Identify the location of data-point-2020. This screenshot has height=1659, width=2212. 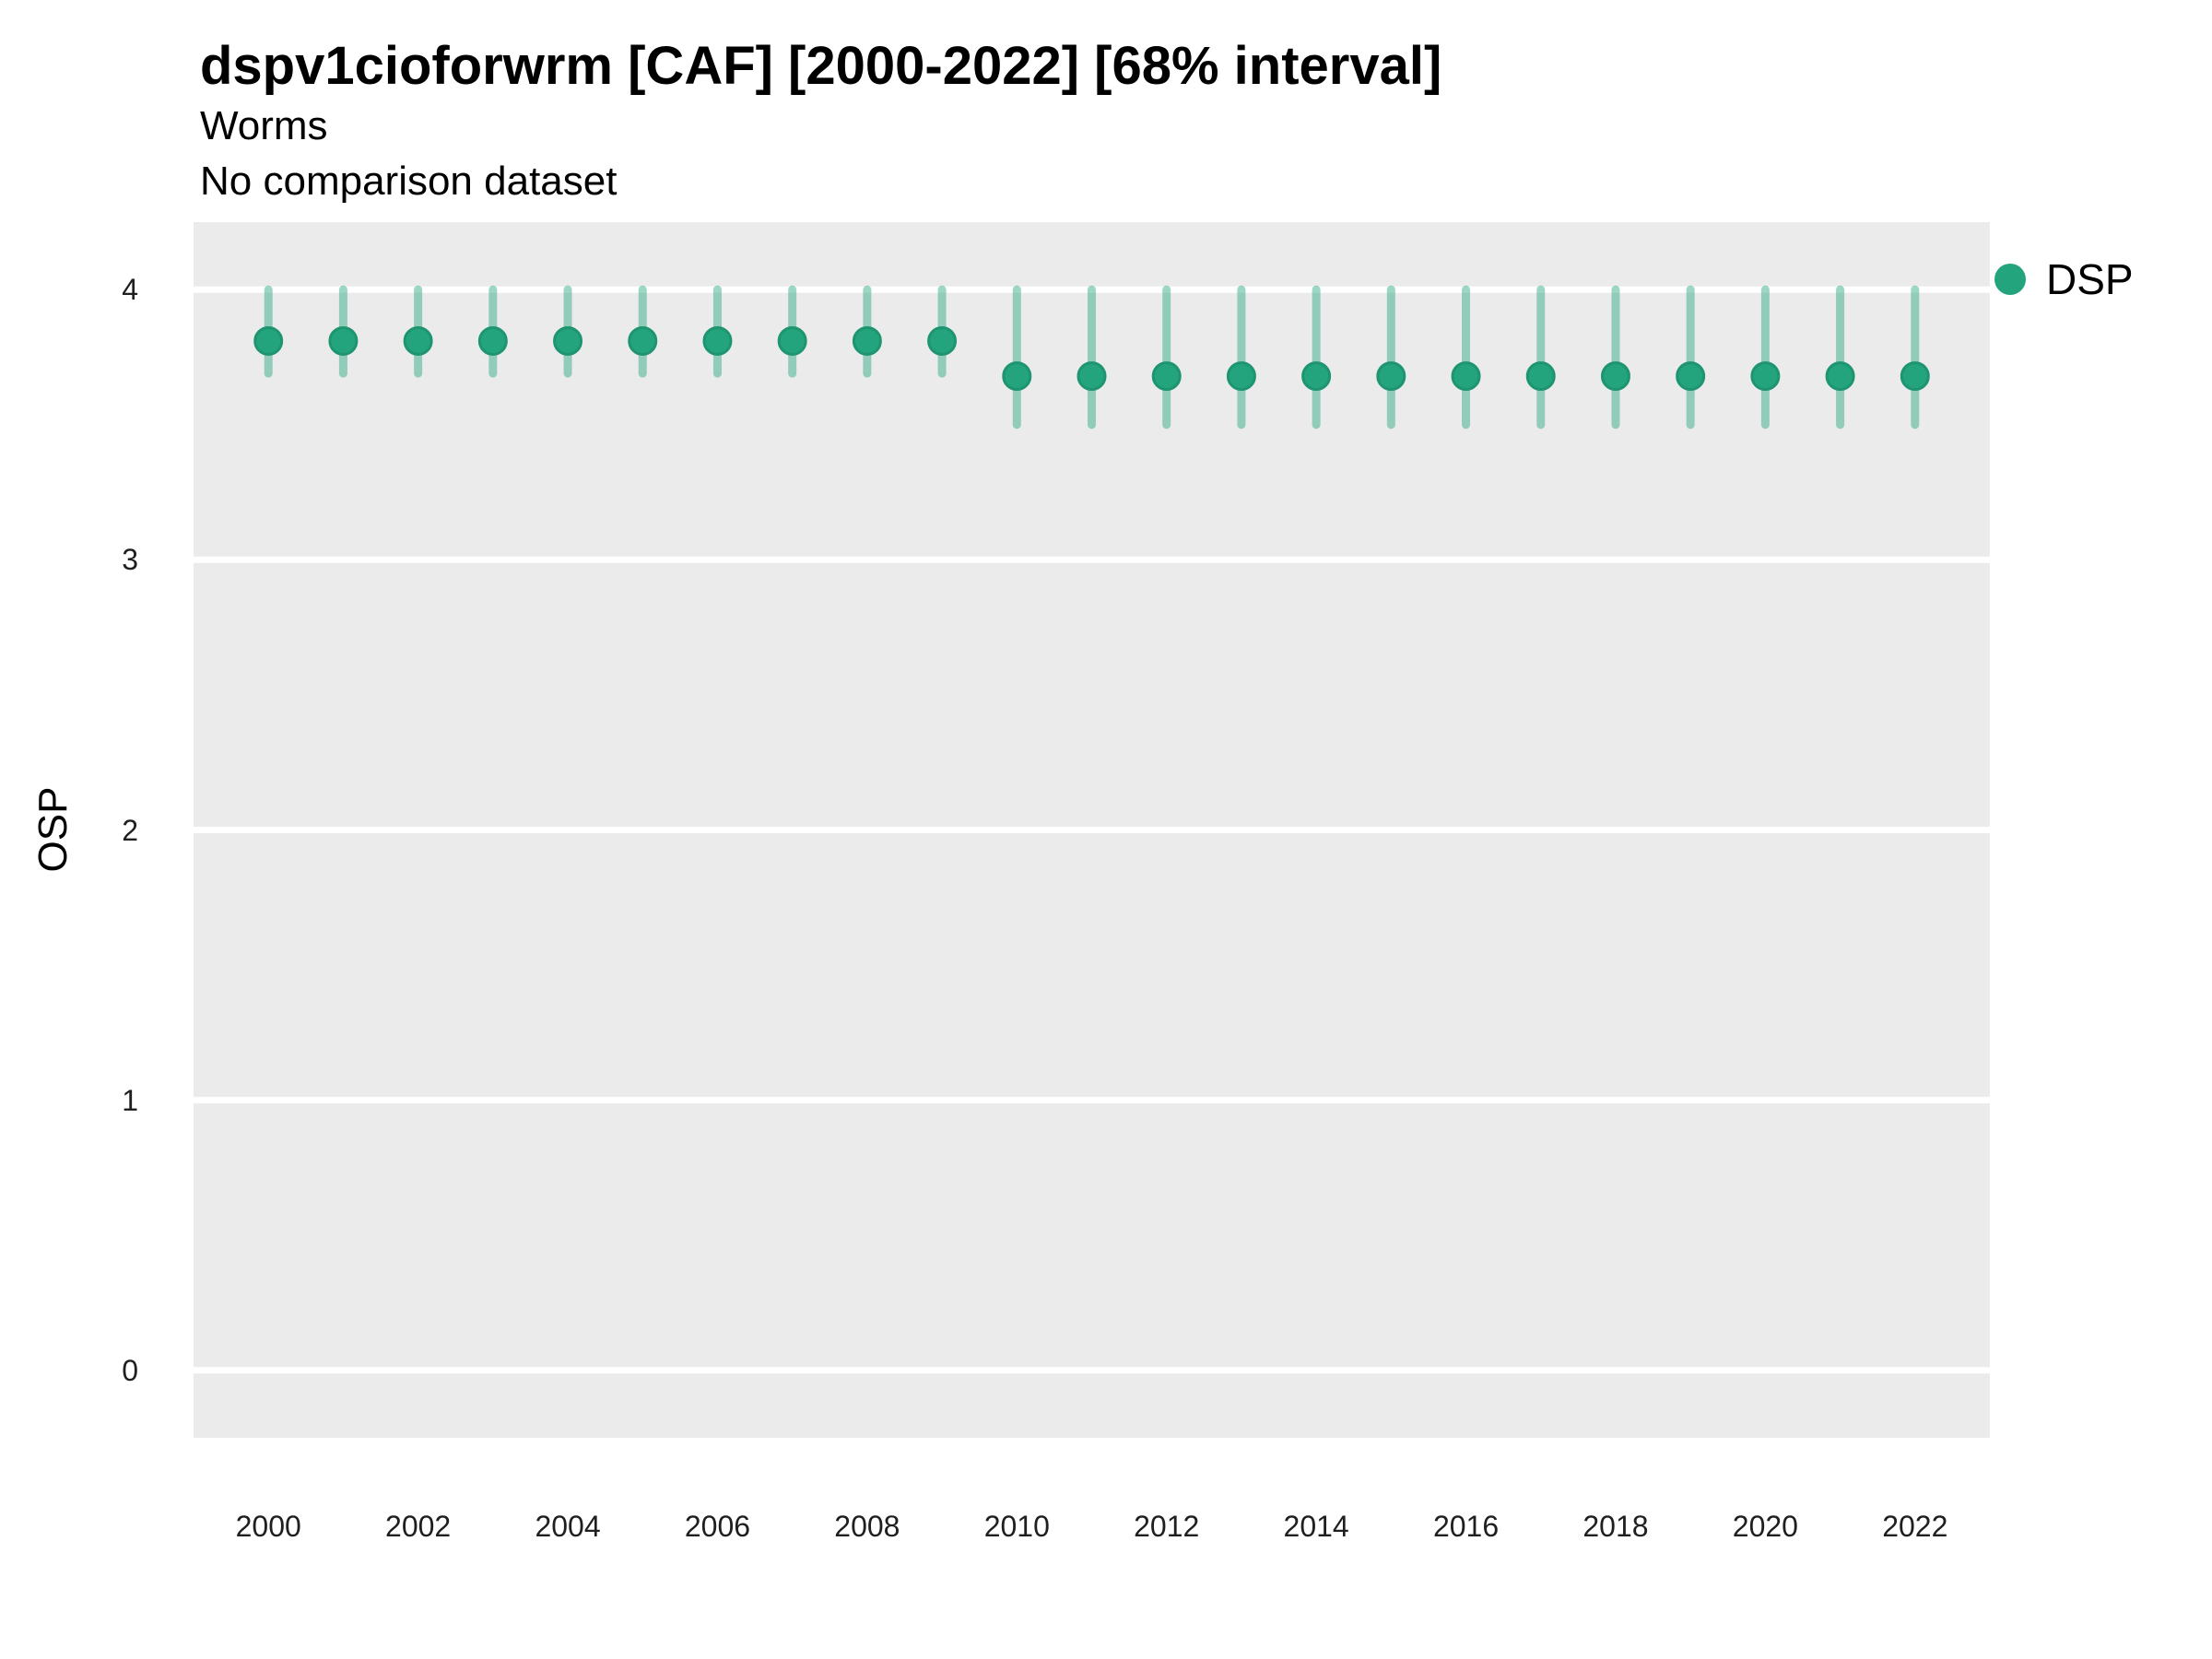
(1765, 376).